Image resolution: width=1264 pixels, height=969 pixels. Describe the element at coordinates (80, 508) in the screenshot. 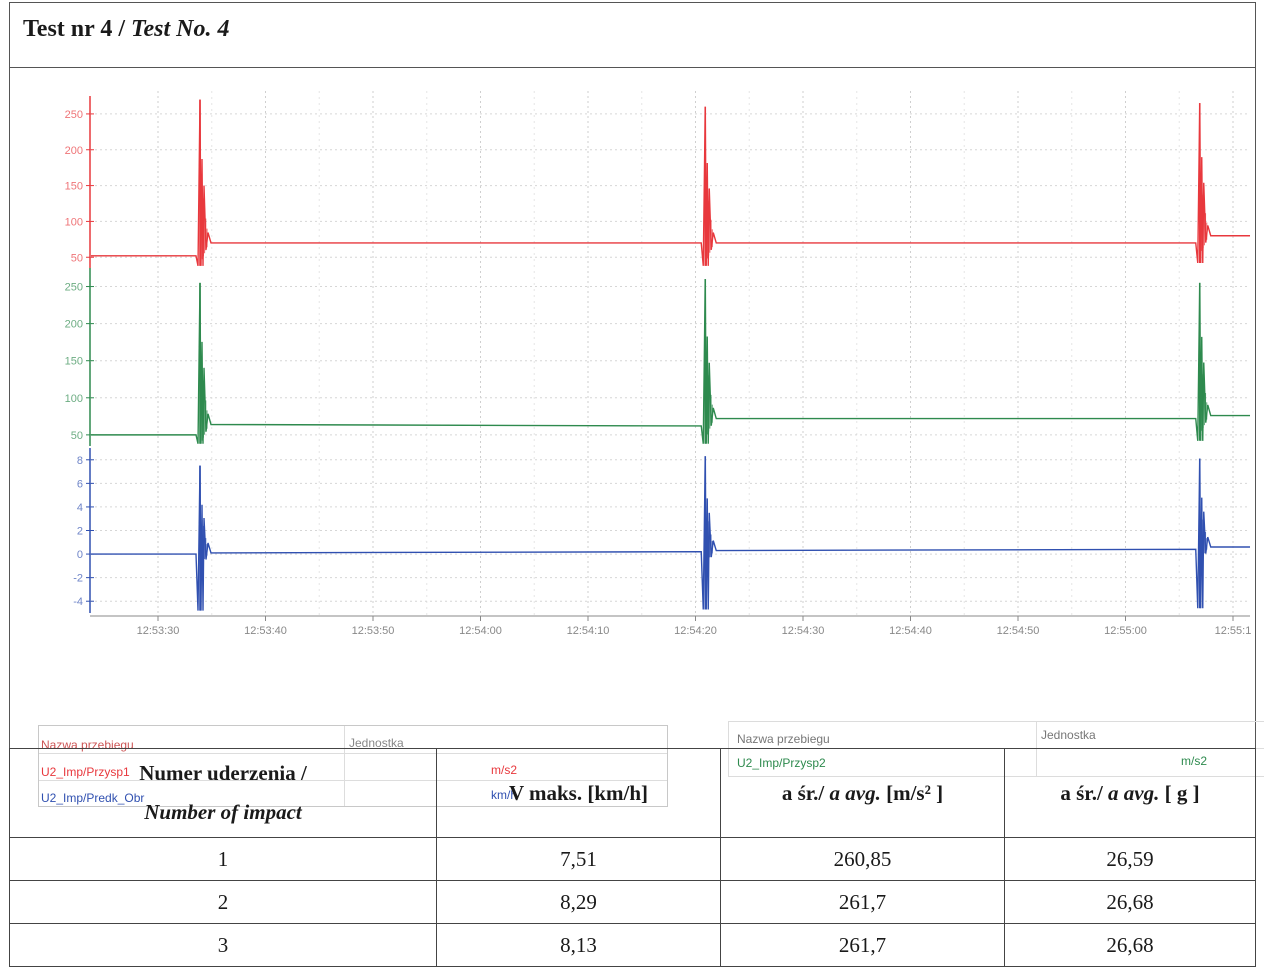

I see `y-tick-label: 4` at that location.